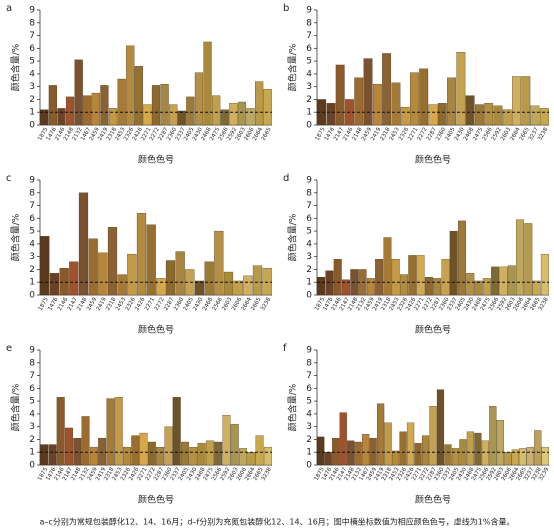 Image resolution: width=554 pixels, height=531 pixels. Describe the element at coordinates (267, 134) in the screenshot. I see `x-tick-label: 2665` at that location.